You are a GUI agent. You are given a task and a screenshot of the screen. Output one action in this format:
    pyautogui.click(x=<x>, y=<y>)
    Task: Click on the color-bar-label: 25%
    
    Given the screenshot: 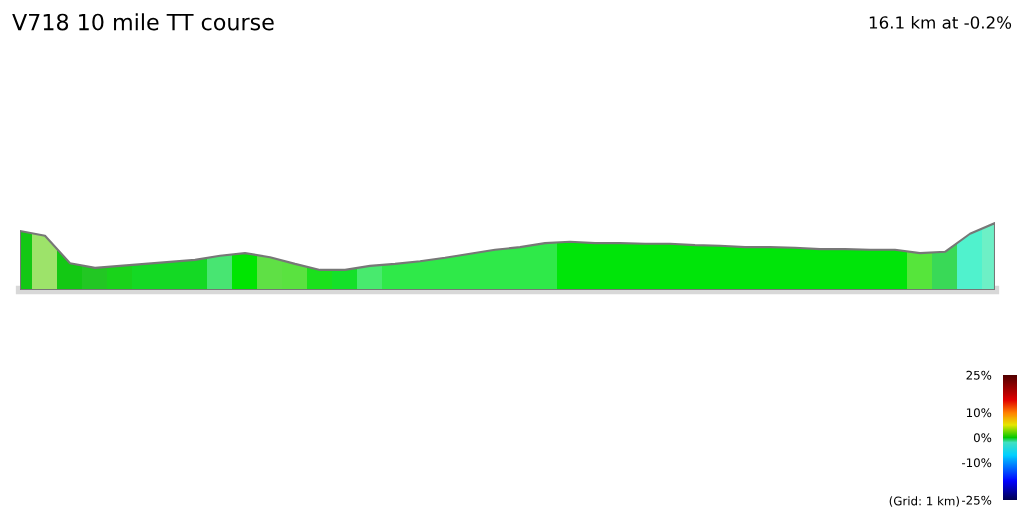 What is the action you would take?
    pyautogui.click(x=979, y=375)
    